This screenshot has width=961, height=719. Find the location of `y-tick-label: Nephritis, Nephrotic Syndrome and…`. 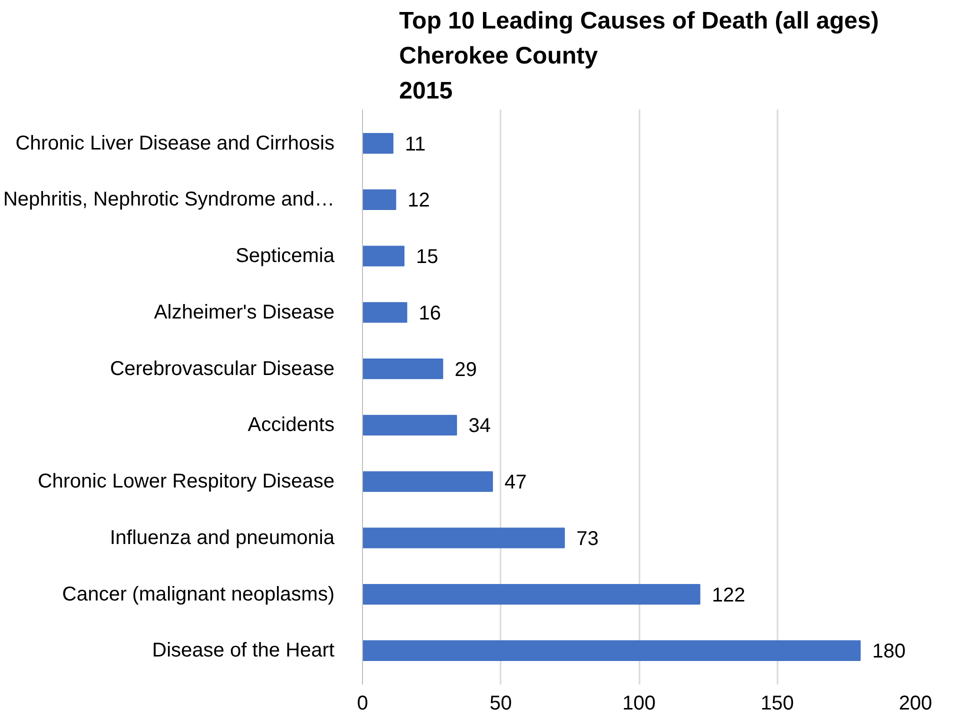

y-tick-label: Nephritis, Nephrotic Syndrome and… is located at coordinates (169, 199).